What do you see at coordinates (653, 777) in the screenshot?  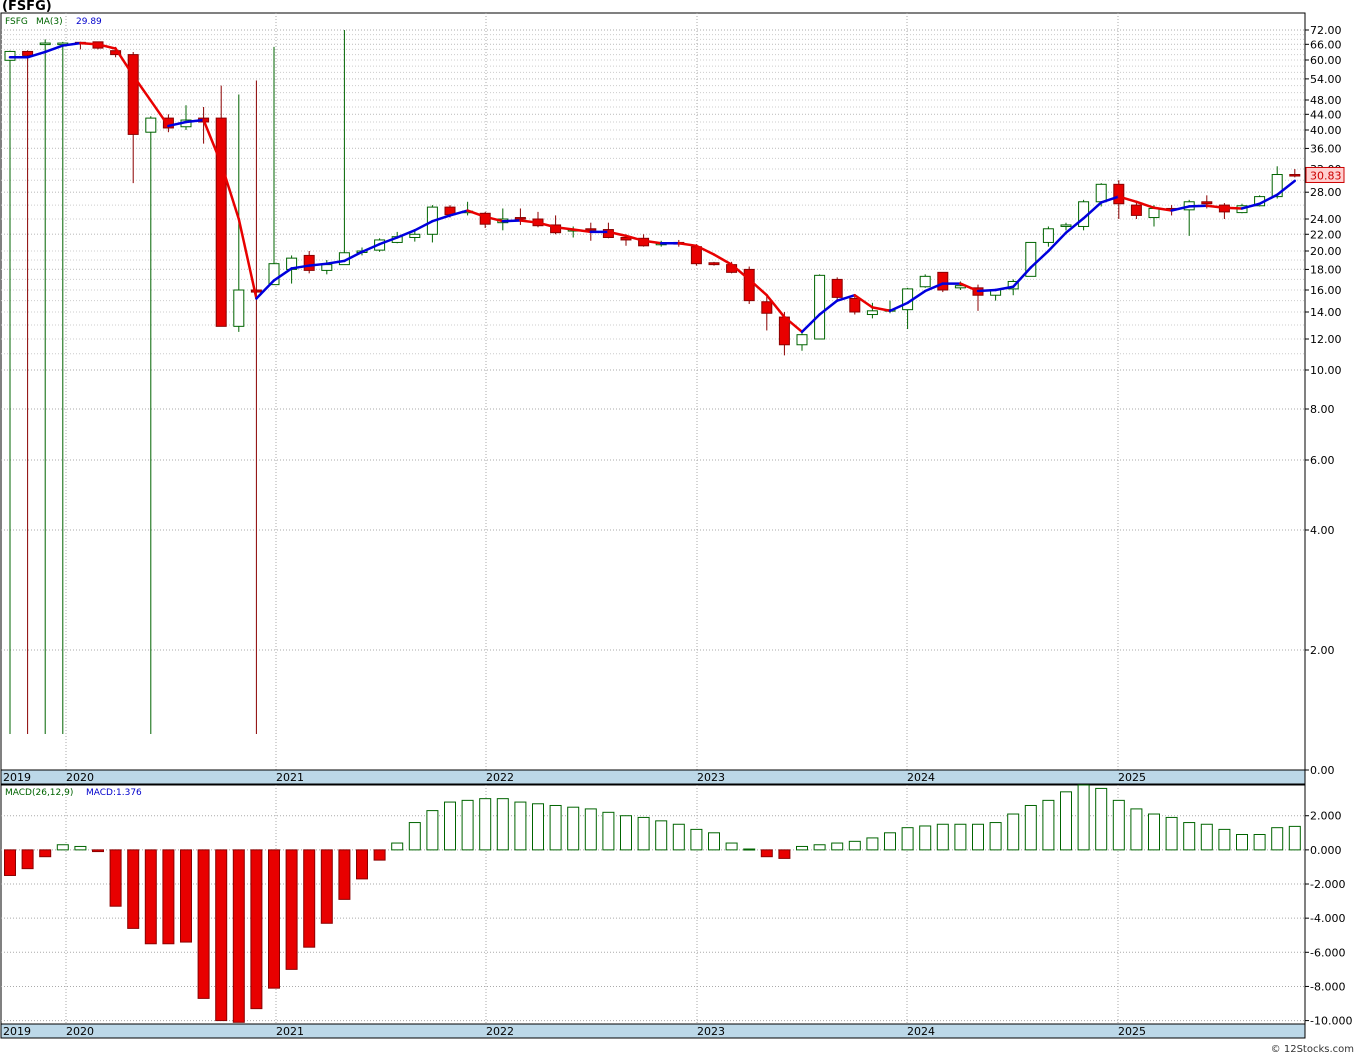 I see `price-yearbar` at bounding box center [653, 777].